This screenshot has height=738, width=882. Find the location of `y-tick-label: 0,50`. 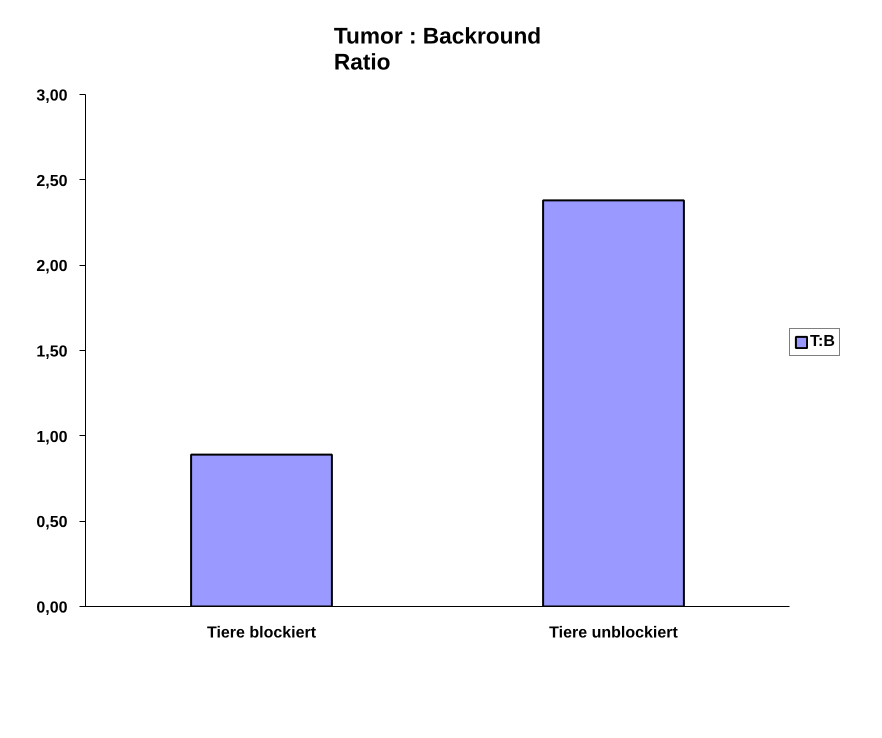

y-tick-label: 0,50 is located at coordinates (52, 523).